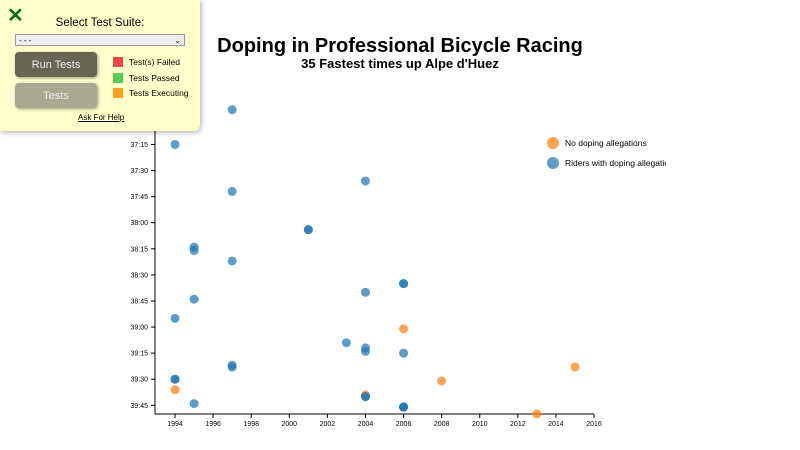 Image resolution: width=800 pixels, height=450 pixels. I want to click on y-tick: 37:30, so click(142, 171).